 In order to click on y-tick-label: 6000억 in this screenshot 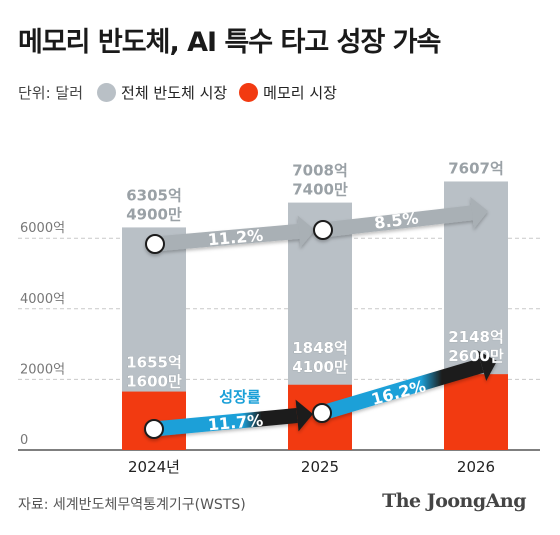, I will do `click(42, 228)`.